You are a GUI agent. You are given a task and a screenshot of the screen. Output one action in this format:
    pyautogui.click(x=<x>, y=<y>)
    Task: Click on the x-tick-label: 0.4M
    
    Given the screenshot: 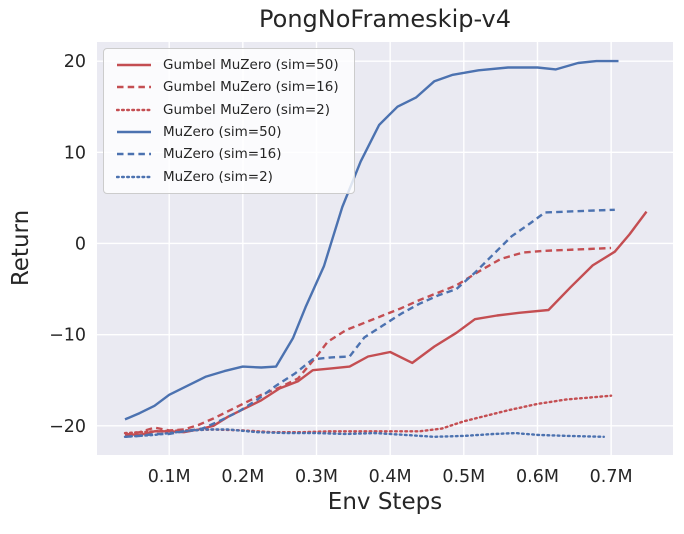 What is the action you would take?
    pyautogui.click(x=390, y=477)
    